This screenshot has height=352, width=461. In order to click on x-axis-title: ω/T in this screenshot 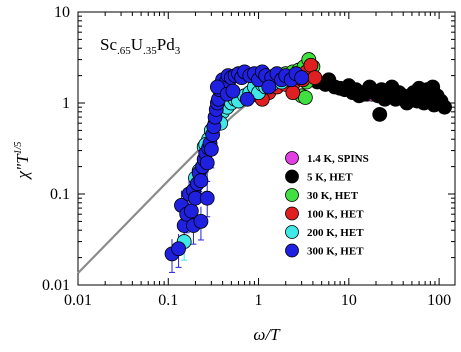, I will do `click(267, 334)`.